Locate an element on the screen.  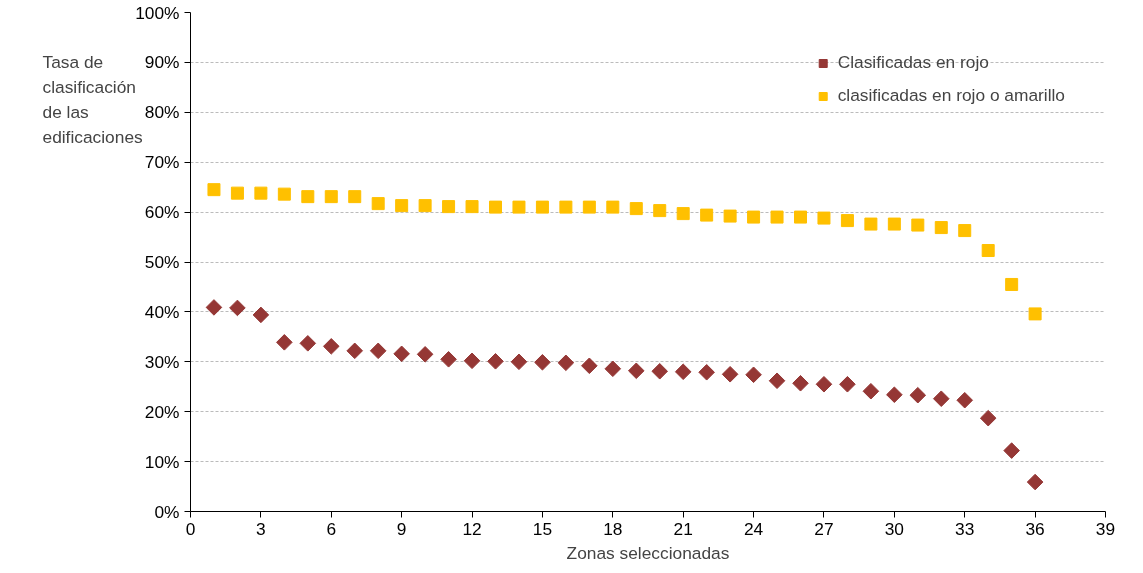
x-tick-label: 0 is located at coordinates (190, 528).